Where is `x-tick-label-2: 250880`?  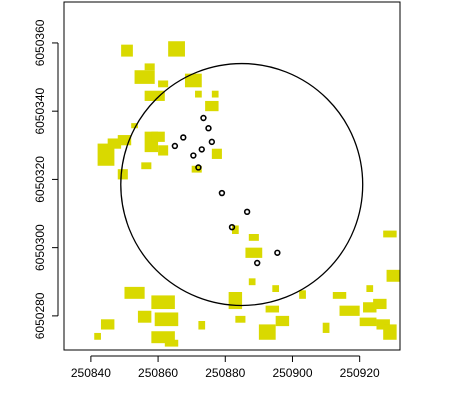
x-tick-label-2: 250880 is located at coordinates (225, 373).